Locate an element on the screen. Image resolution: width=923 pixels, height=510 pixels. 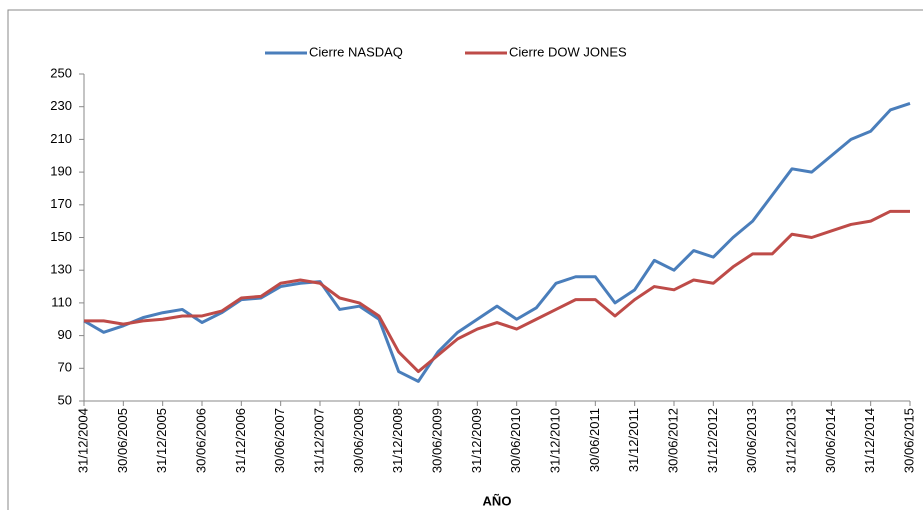
x-tick-label: 31/12/2012 is located at coordinates (712, 440).